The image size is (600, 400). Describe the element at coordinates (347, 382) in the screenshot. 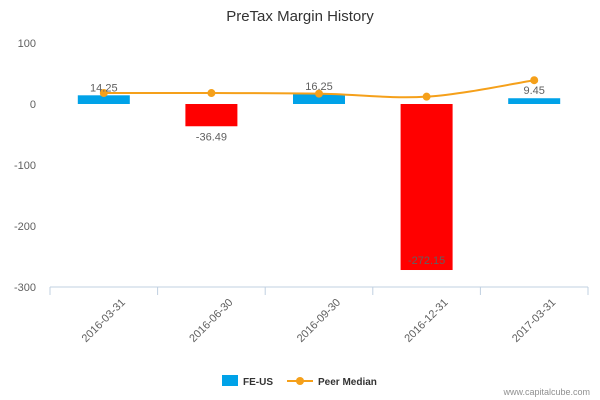

I see `legend-label-peer-median: Peer Median` at that location.